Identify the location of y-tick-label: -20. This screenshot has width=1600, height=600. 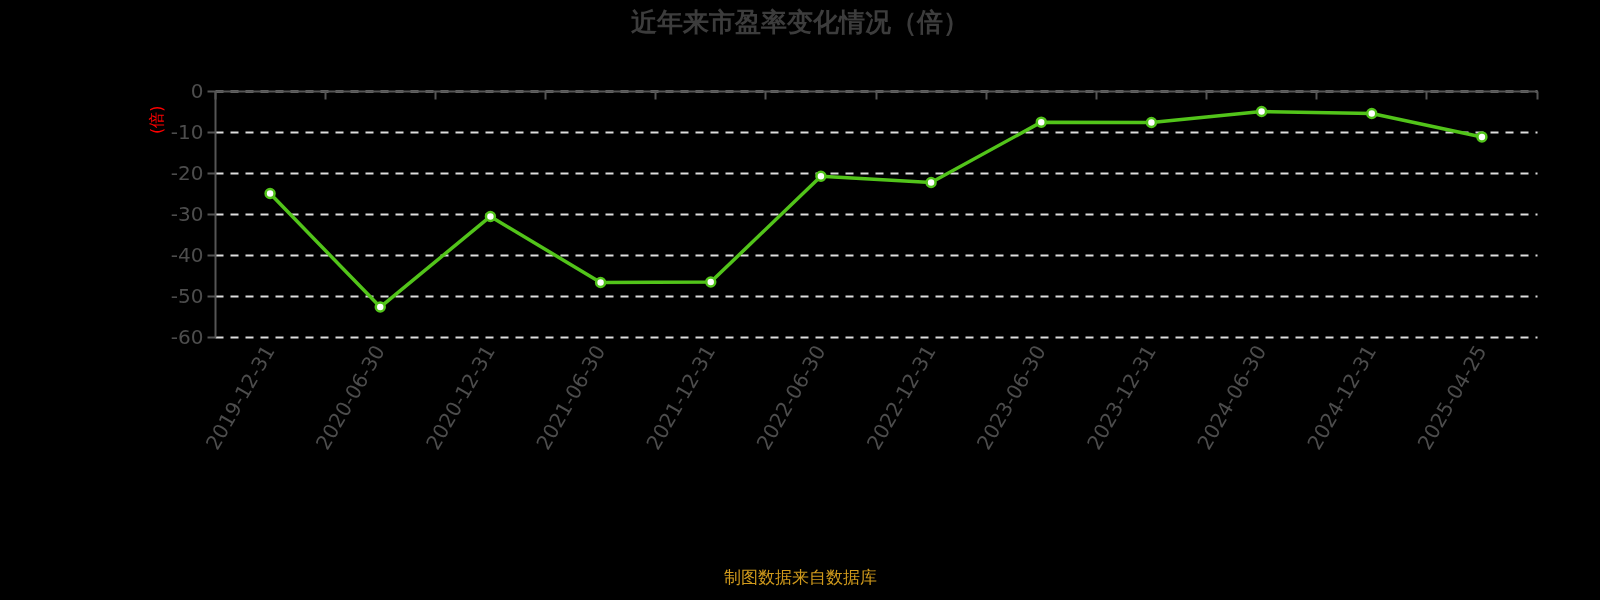
(187, 172).